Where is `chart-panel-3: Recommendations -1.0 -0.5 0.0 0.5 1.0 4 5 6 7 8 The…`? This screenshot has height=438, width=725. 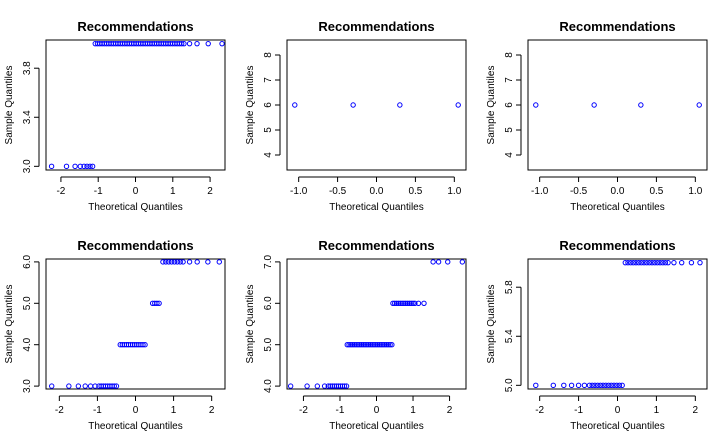
chart-panel-3: Recommendations -1.0 -0.5 0.0 0.5 1.0 4 5 6 7 8 The… is located at coordinates (597, 116).